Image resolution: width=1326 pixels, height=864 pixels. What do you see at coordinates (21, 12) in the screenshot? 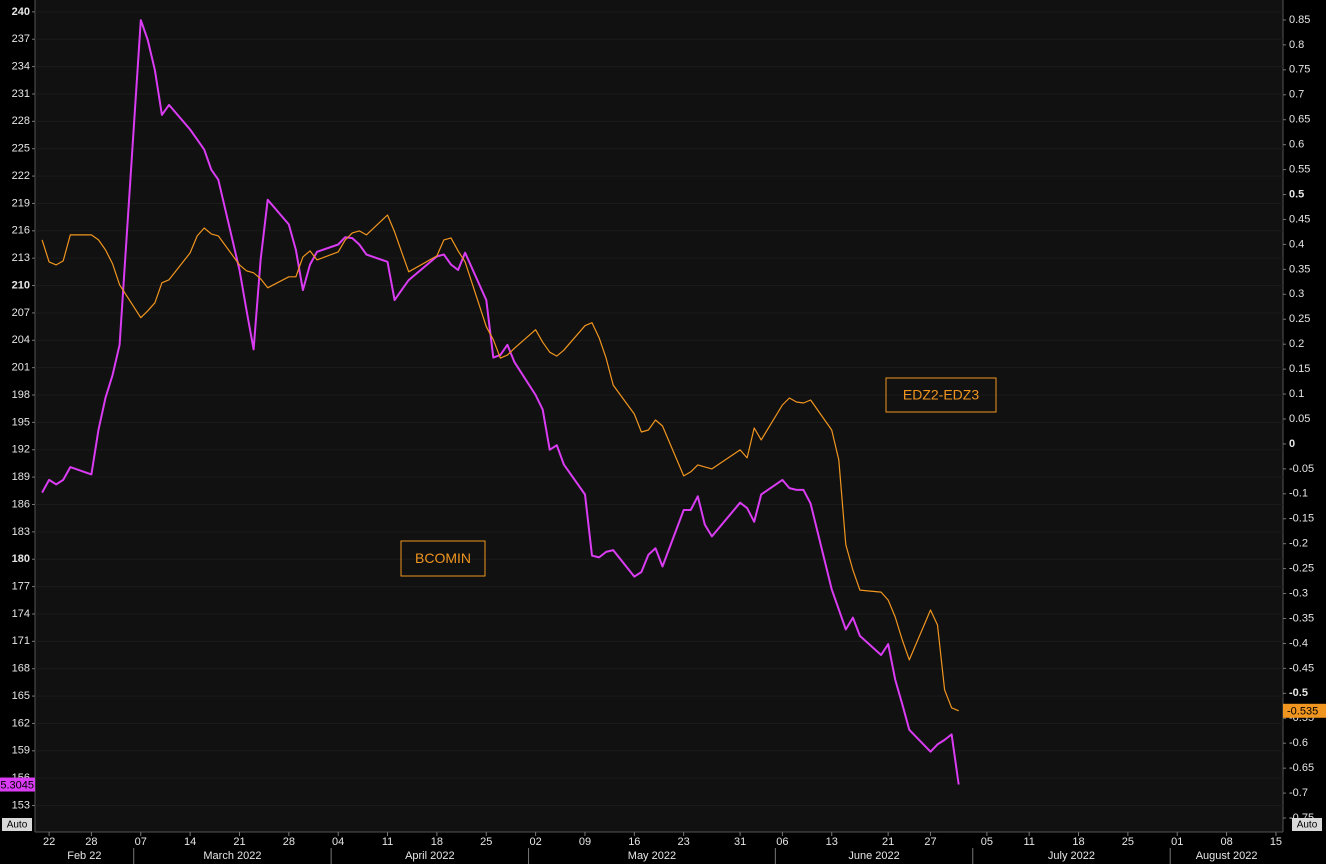
I see `y-tick-label: 240` at bounding box center [21, 12].